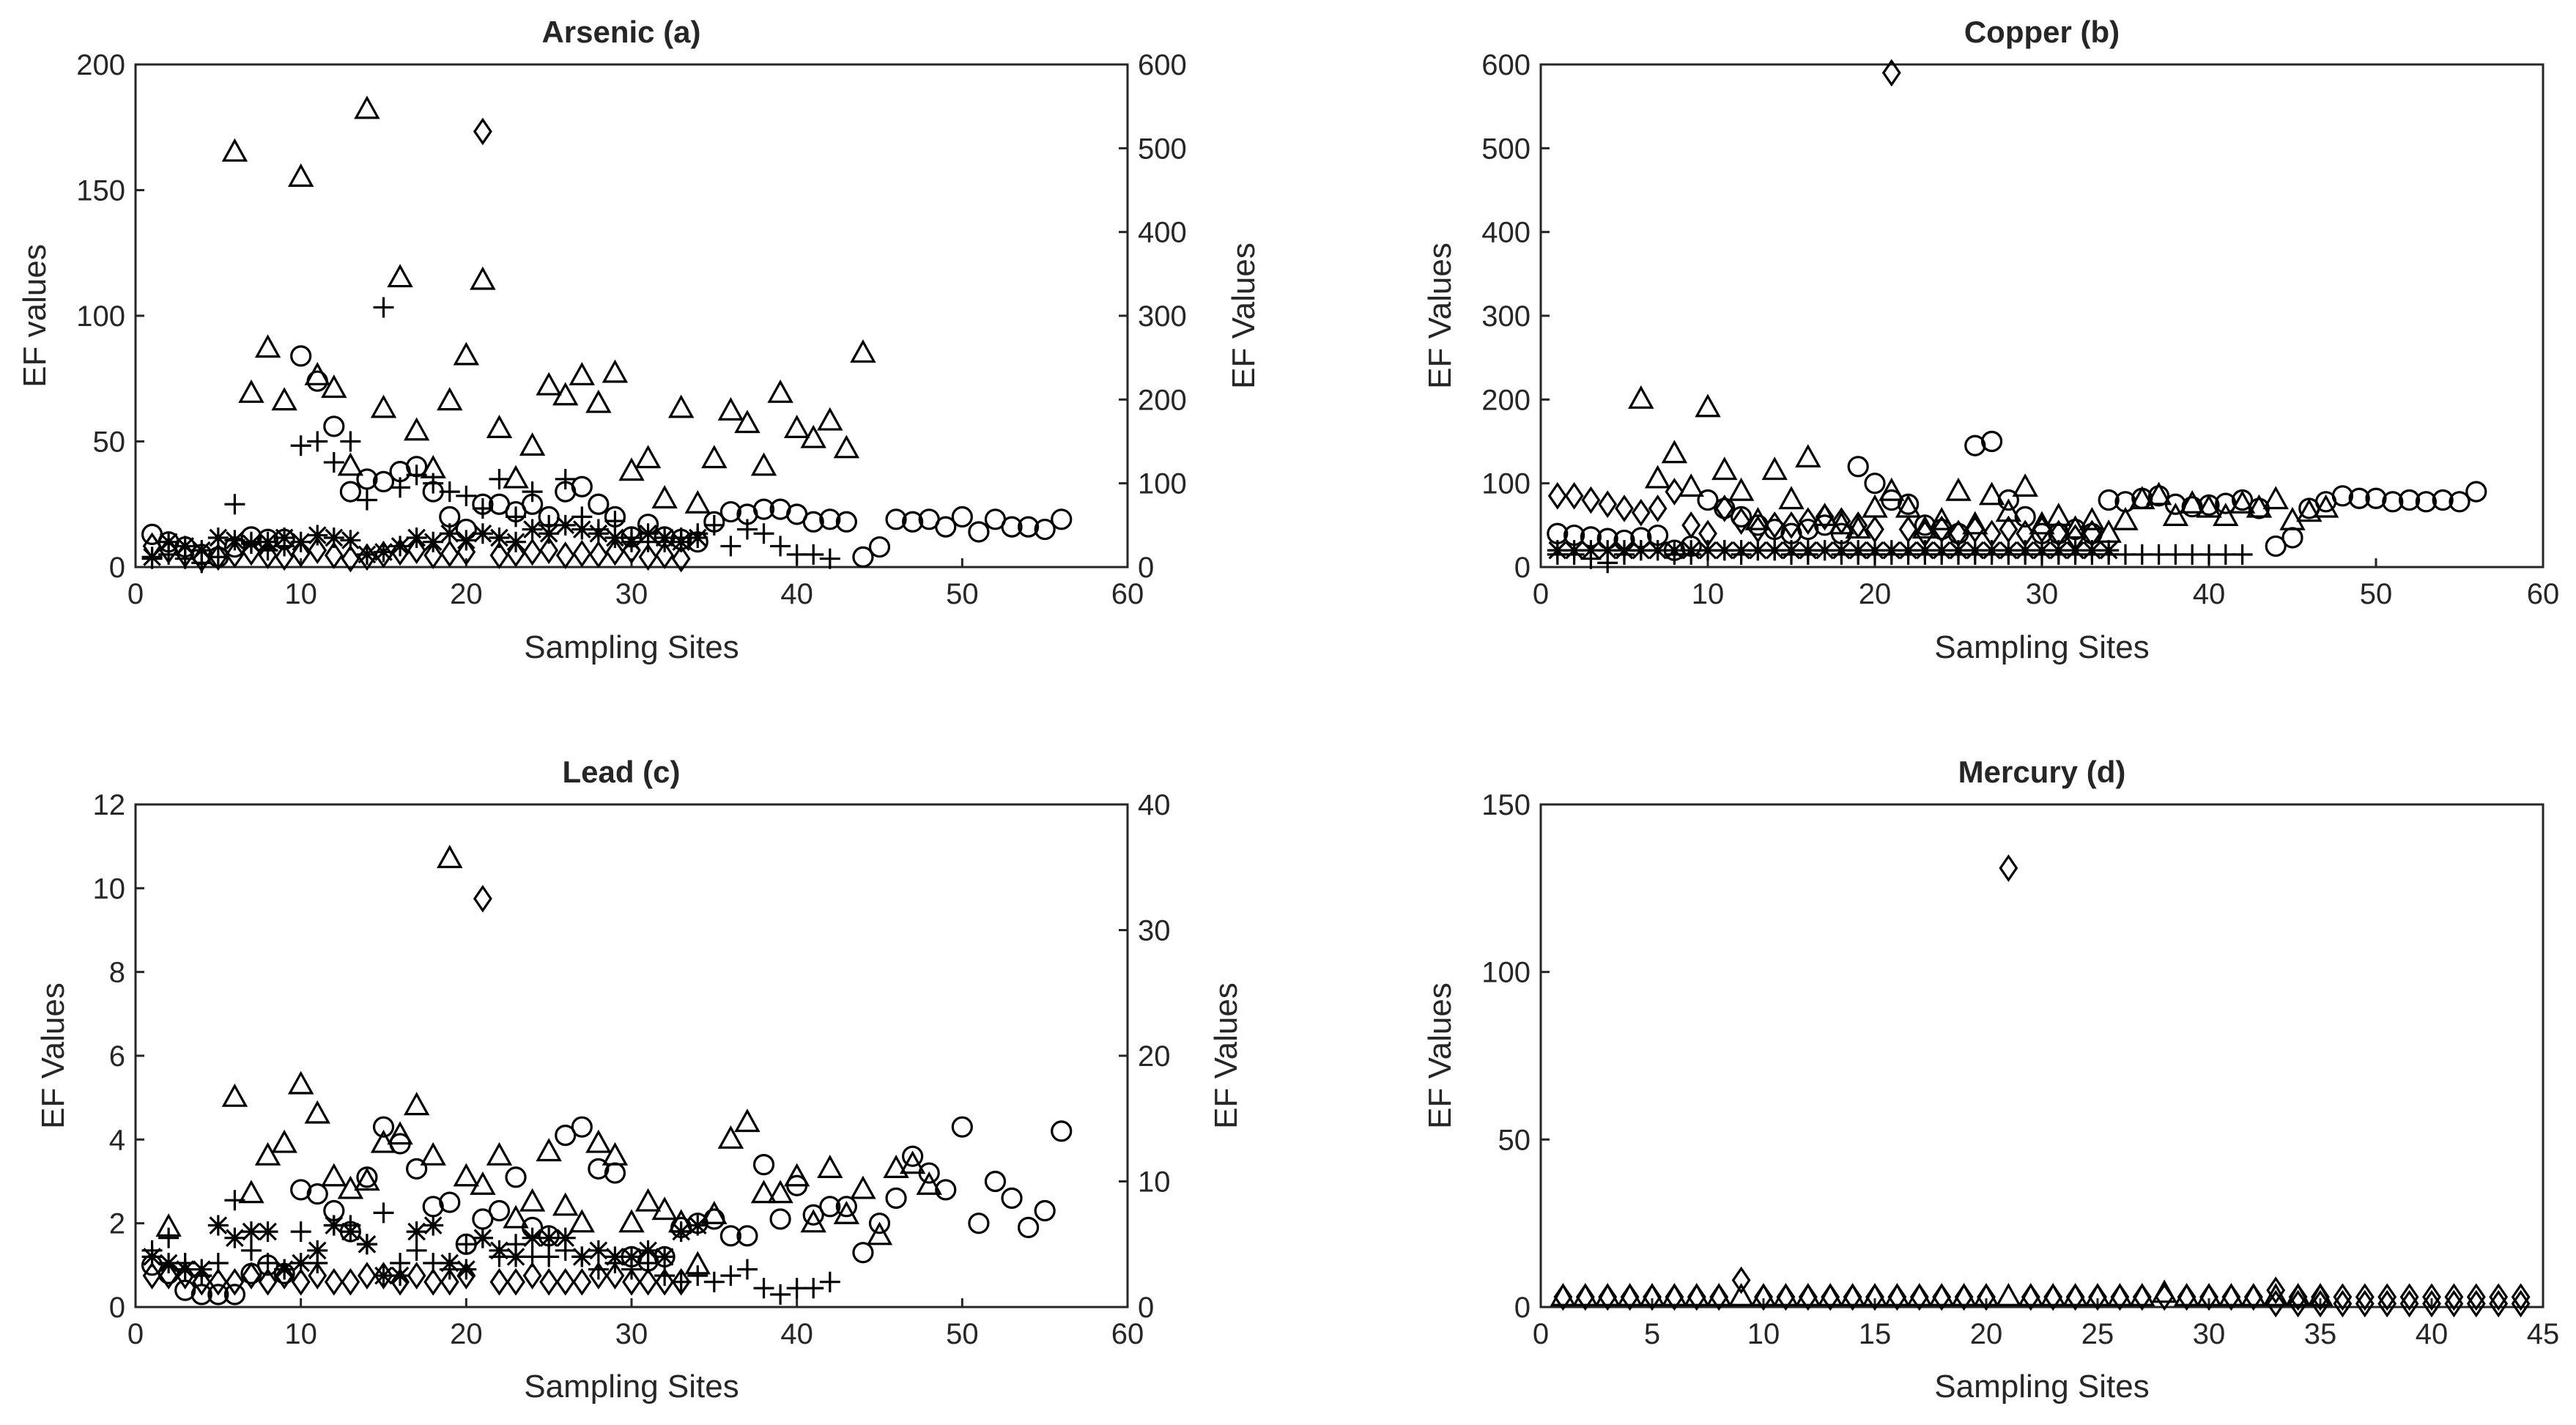 The height and width of the screenshot is (1425, 2576). What do you see at coordinates (117, 568) in the screenshot?
I see `y-tick-label: 0` at bounding box center [117, 568].